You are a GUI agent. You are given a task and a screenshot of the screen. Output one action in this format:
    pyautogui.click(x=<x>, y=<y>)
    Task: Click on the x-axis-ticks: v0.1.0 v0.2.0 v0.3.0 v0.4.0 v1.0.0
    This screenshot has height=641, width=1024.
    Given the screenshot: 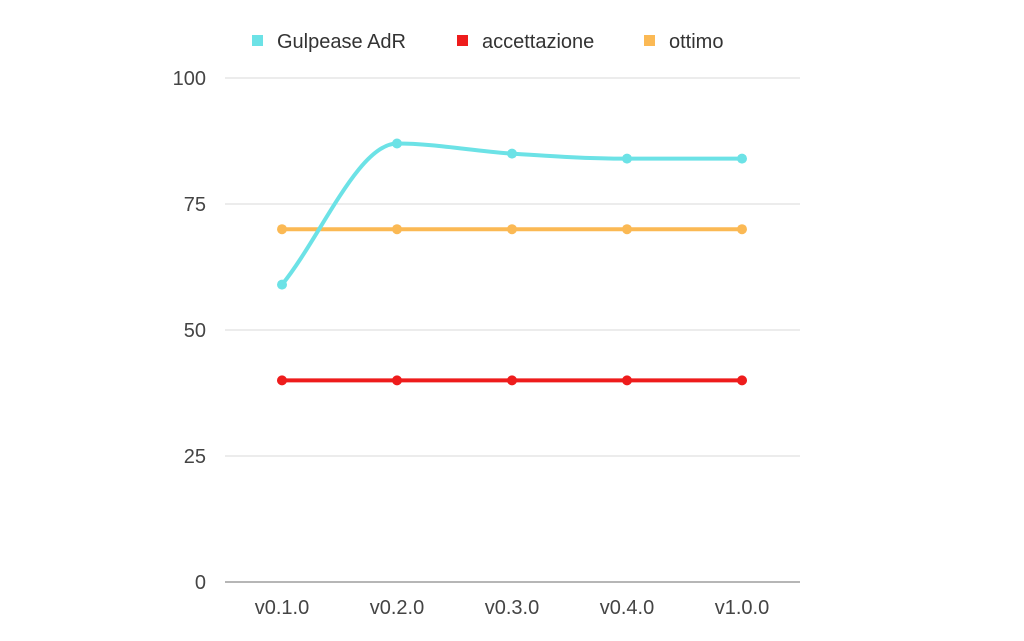 What is the action you would take?
    pyautogui.click(x=512, y=608)
    